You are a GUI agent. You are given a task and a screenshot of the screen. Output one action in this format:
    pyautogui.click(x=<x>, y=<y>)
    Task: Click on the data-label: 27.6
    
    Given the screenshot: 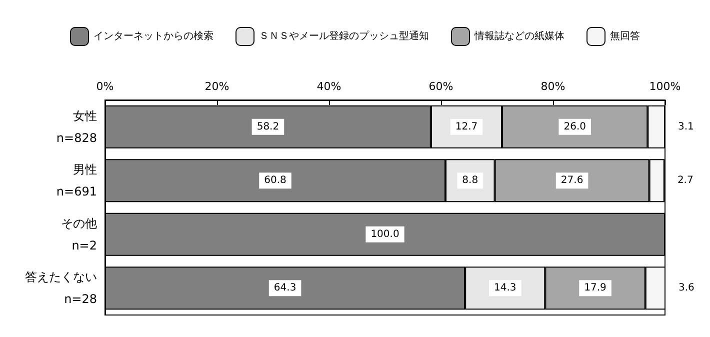 What is the action you would take?
    pyautogui.click(x=572, y=180)
    